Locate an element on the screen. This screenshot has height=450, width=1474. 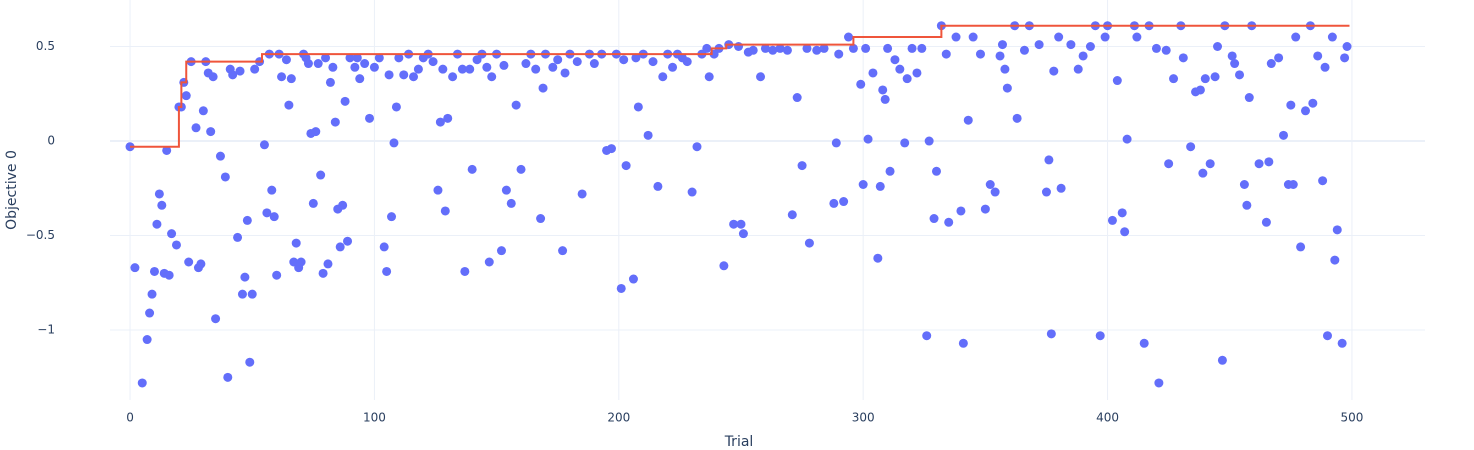
y-tick-label: 0.5 is located at coordinates (45, 46).